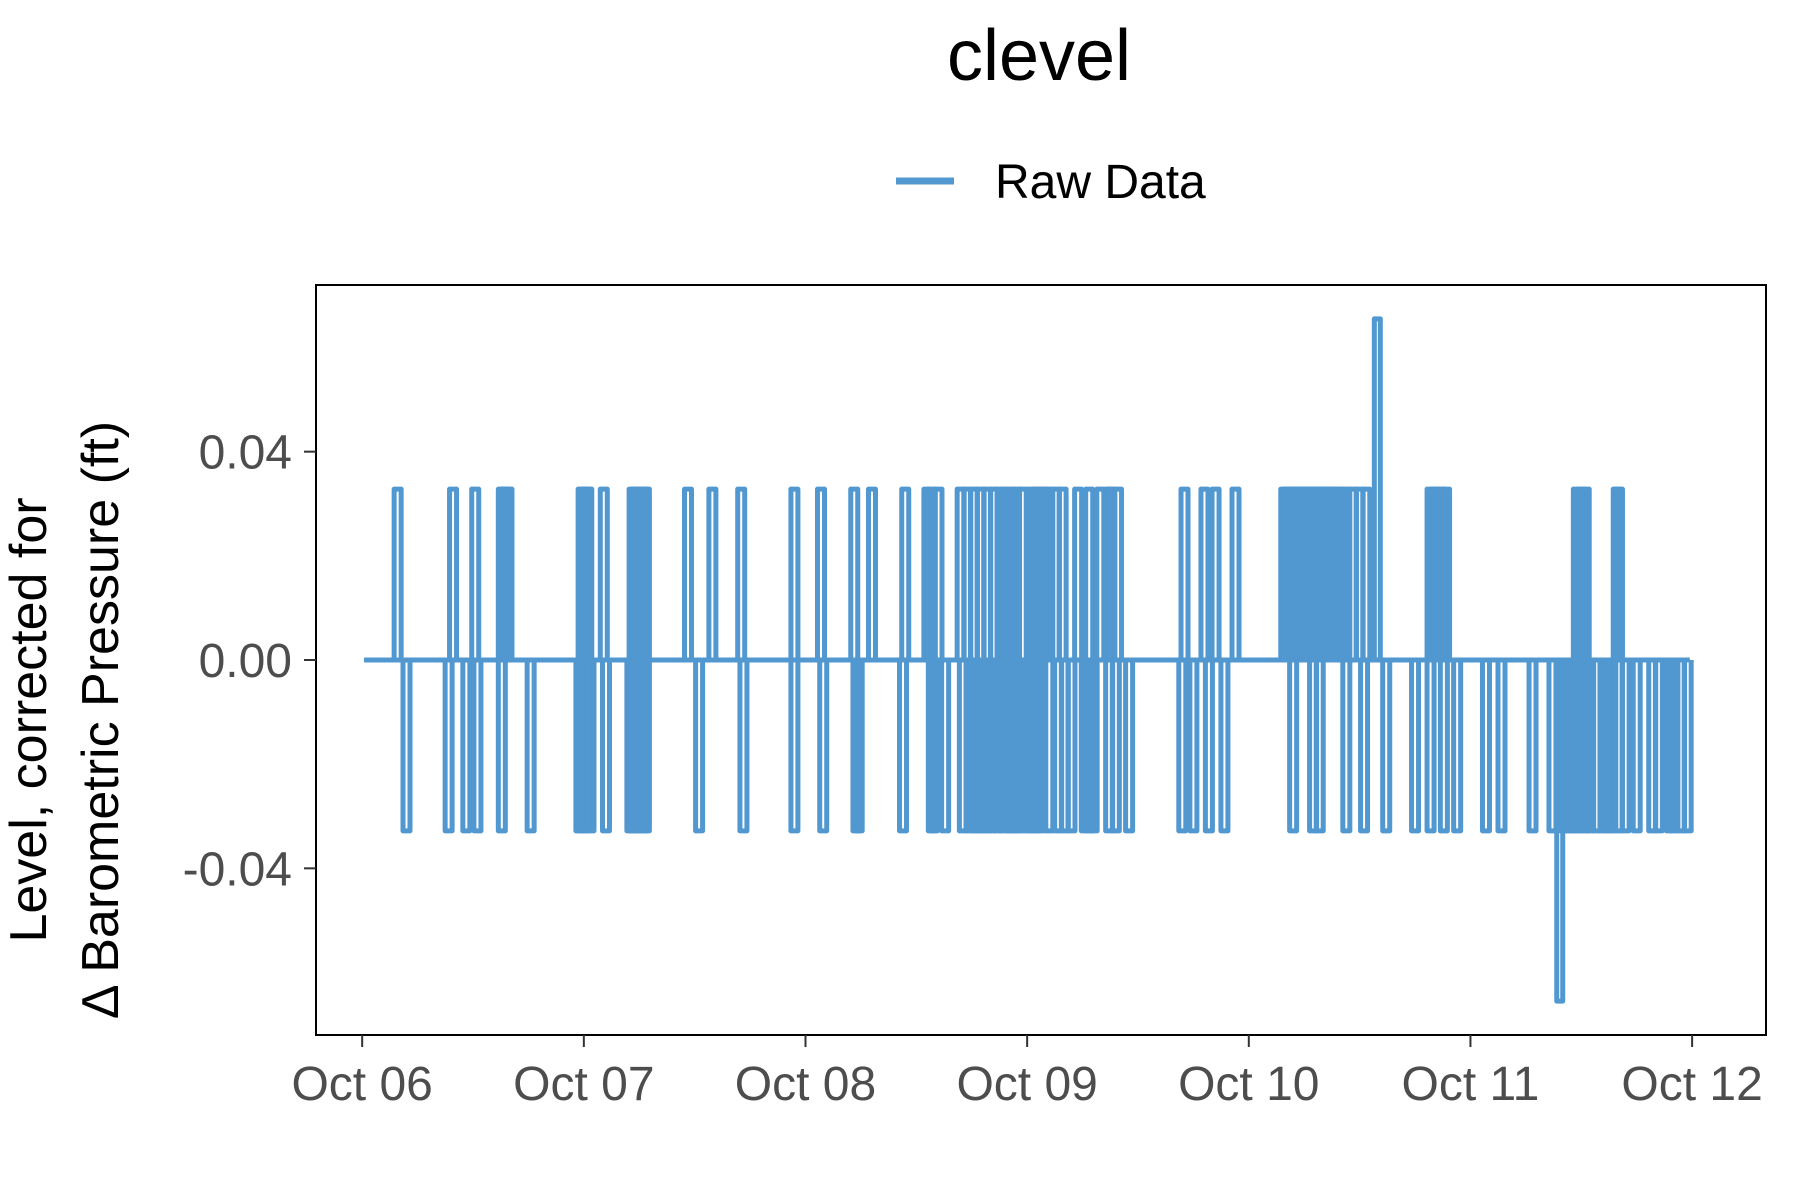 The height and width of the screenshot is (1200, 1800). I want to click on y-axis-title-line1: Level, corrected for, so click(29, 719).